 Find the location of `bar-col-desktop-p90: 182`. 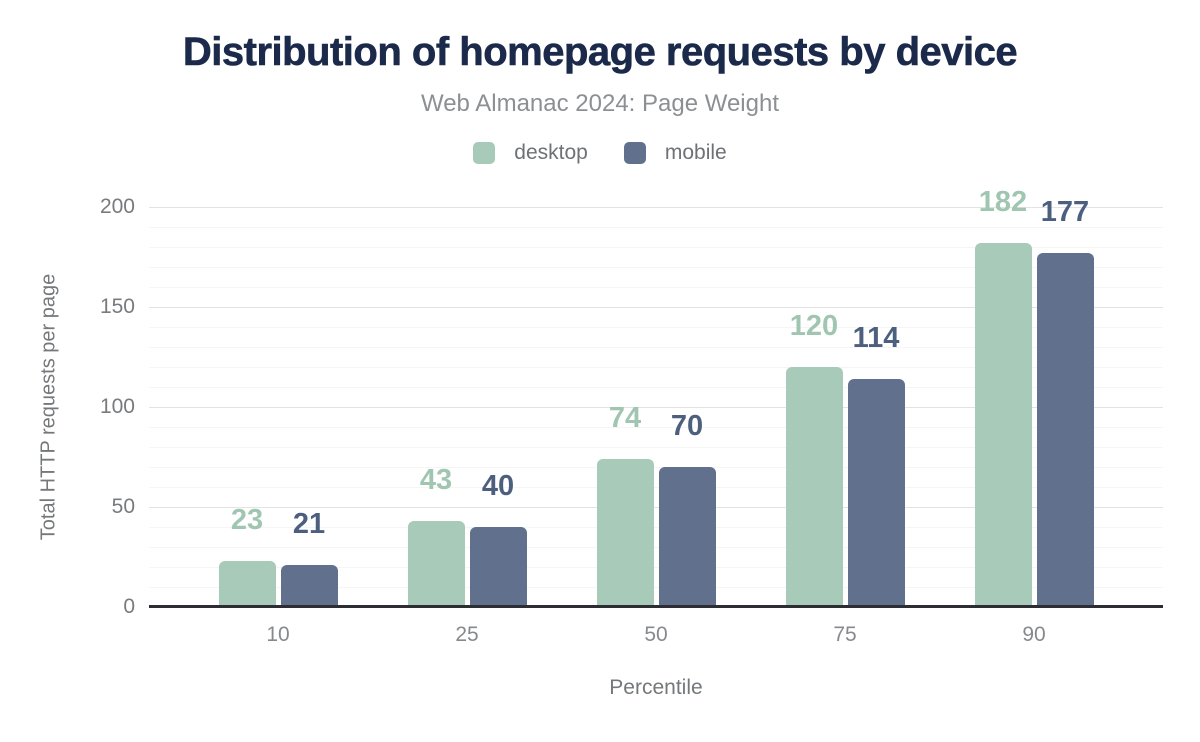

bar-col-desktop-p90: 182 is located at coordinates (1003, 396).